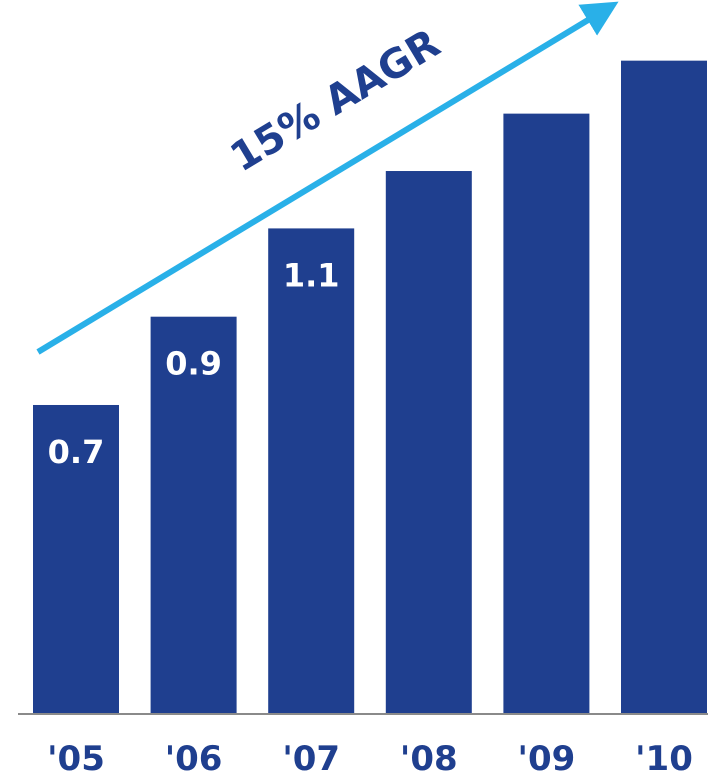 The width and height of the screenshot is (708, 780). I want to click on data-label-05: 0.7, so click(76, 452).